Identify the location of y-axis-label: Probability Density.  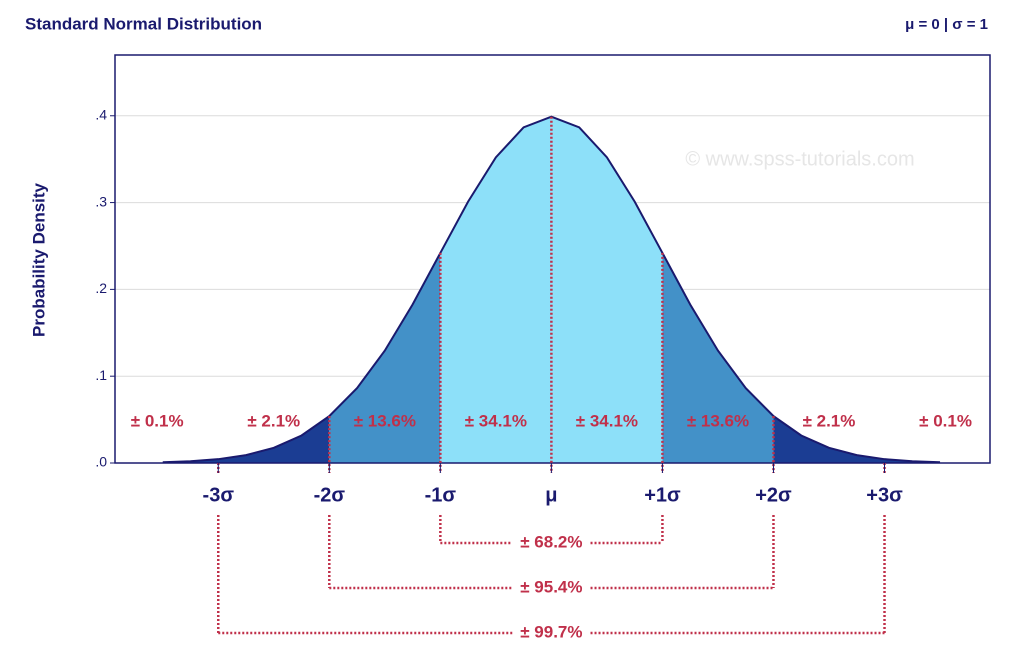
(38, 259).